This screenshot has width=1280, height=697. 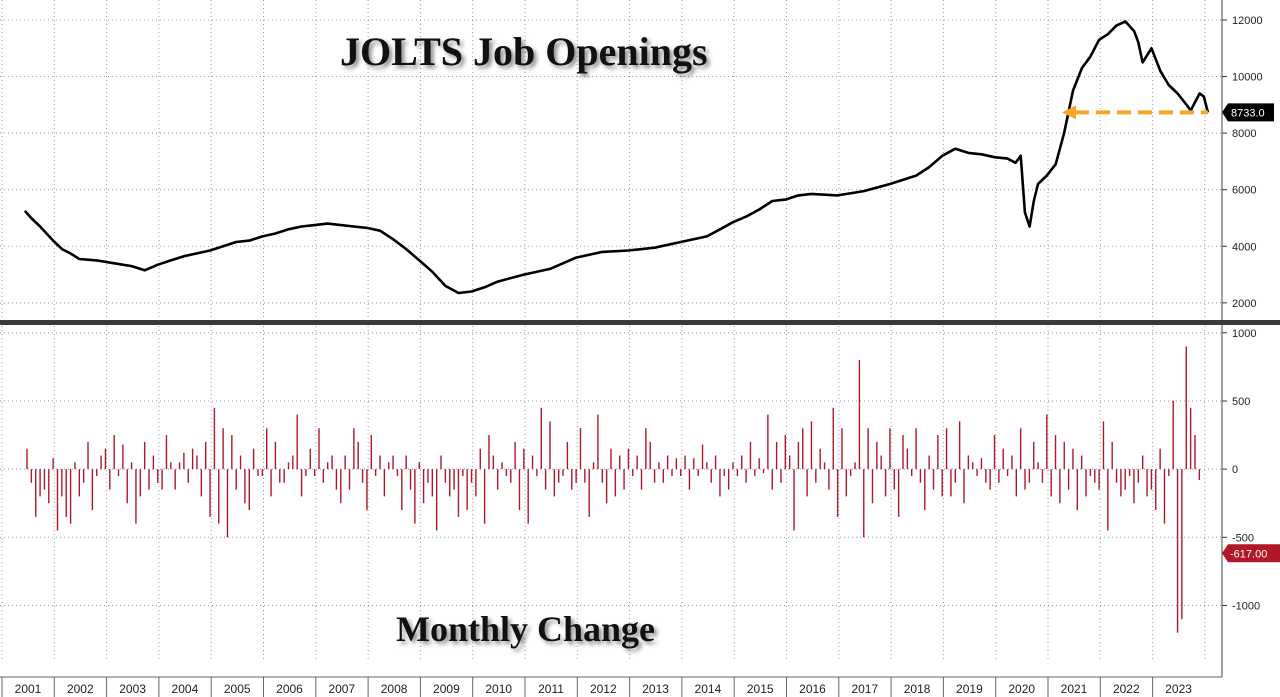 I want to click on x-axis-year-label: 2011, so click(x=551, y=689).